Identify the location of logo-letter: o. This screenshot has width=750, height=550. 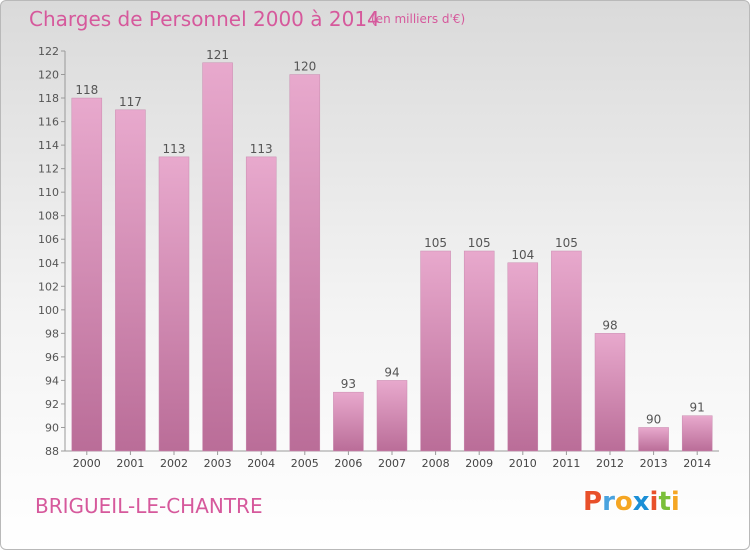
(623, 502).